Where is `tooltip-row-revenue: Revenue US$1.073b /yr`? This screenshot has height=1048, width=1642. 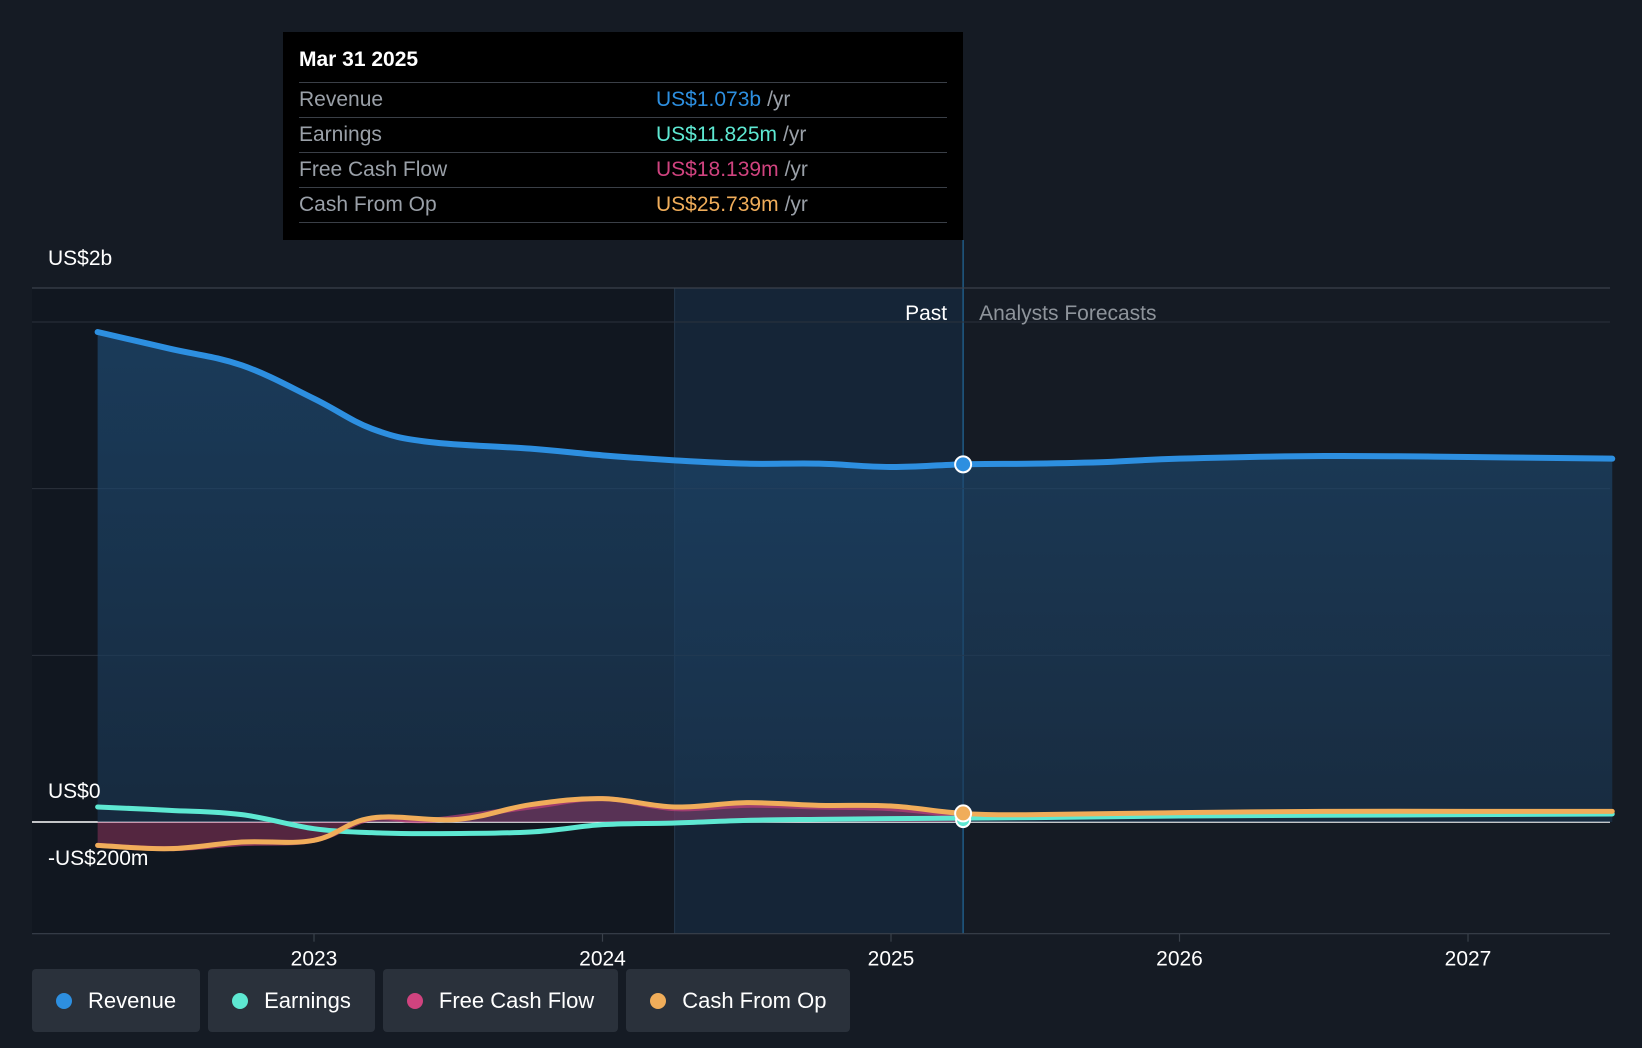 tooltip-row-revenue: Revenue US$1.073b /yr is located at coordinates (623, 99).